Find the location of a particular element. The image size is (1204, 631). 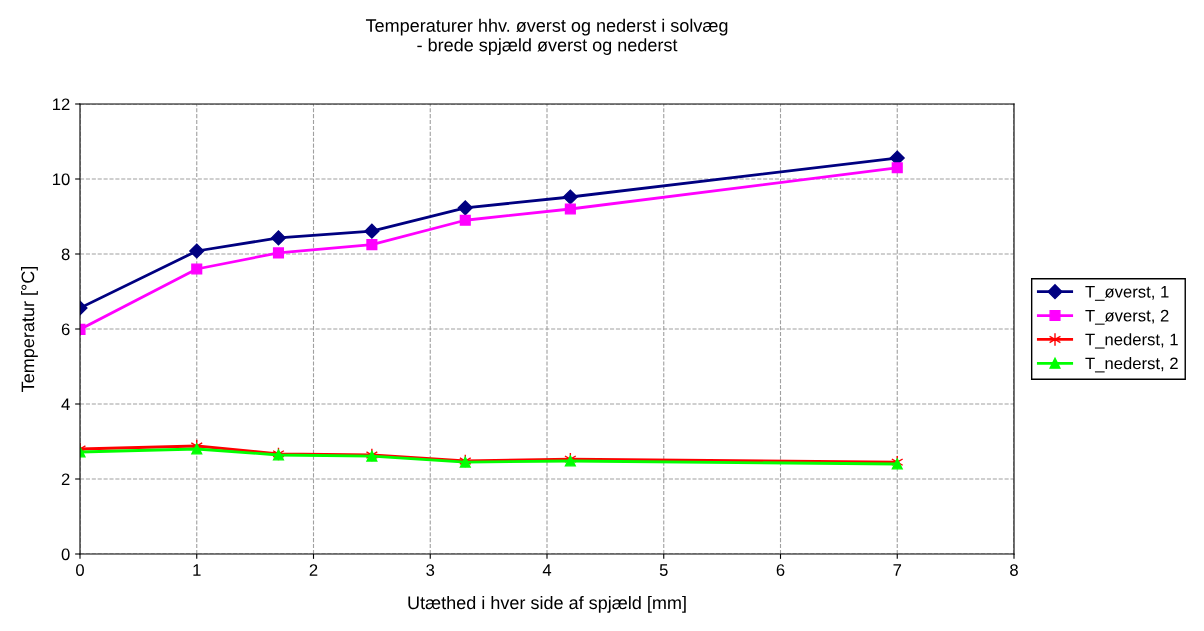

x-tick-label: 2 is located at coordinates (313, 570).